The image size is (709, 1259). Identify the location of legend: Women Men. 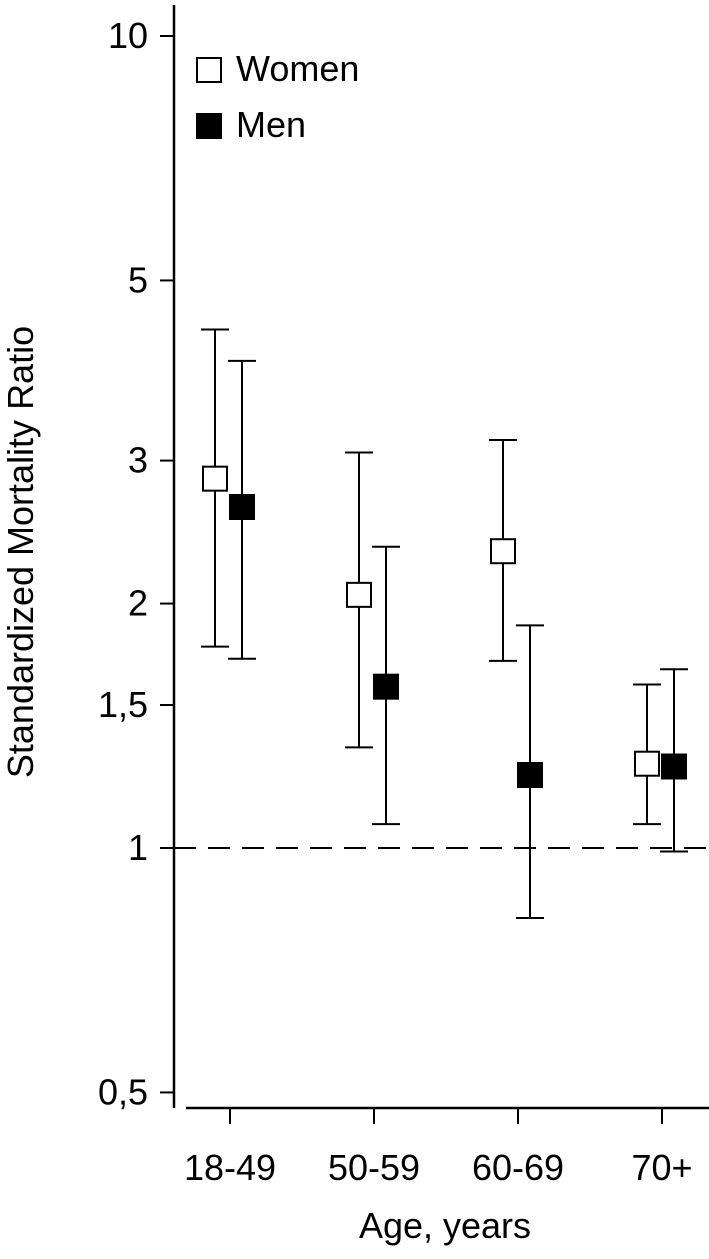
(277, 96).